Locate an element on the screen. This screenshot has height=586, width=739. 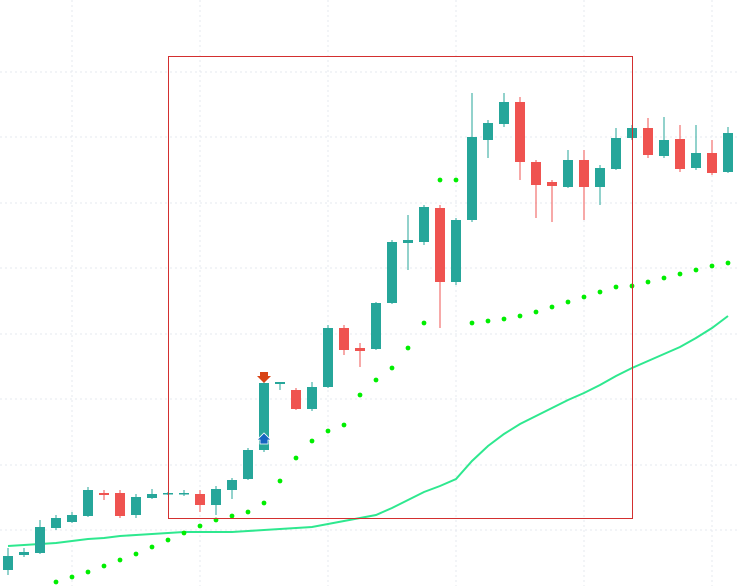
buy-arrow is located at coordinates (264, 438).